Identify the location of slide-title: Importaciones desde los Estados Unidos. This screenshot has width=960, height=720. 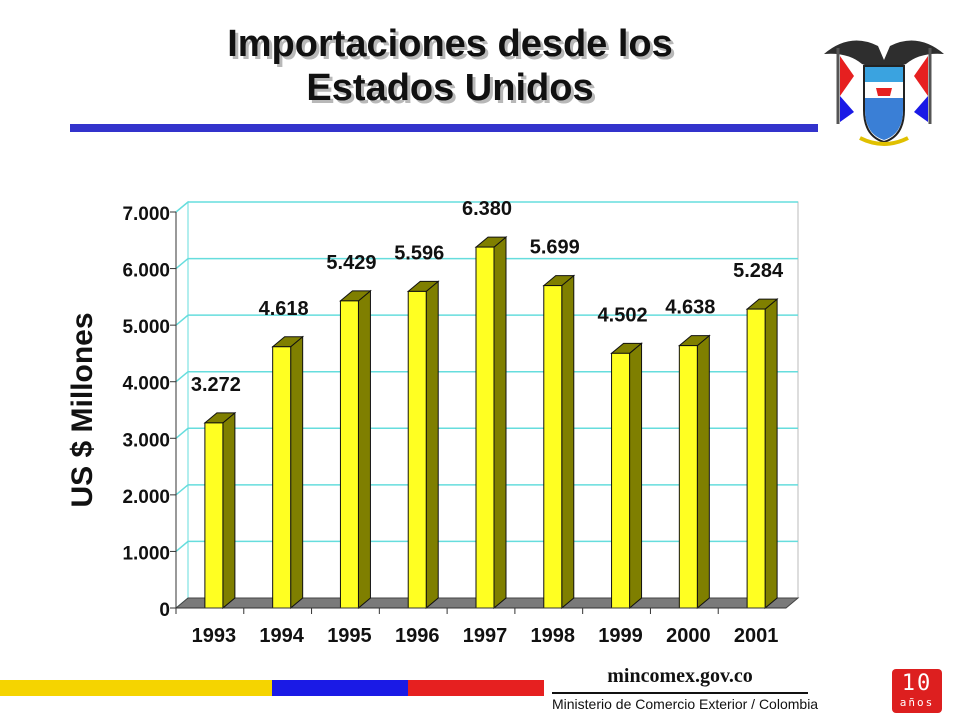
(450, 66).